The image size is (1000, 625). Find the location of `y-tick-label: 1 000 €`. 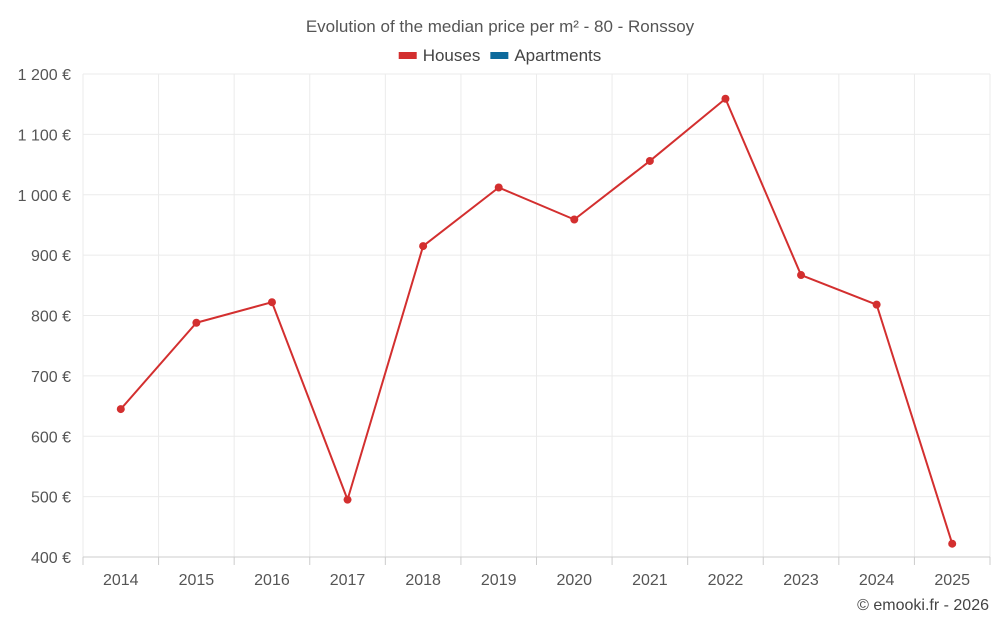

y-tick-label: 1 000 € is located at coordinates (44, 196).